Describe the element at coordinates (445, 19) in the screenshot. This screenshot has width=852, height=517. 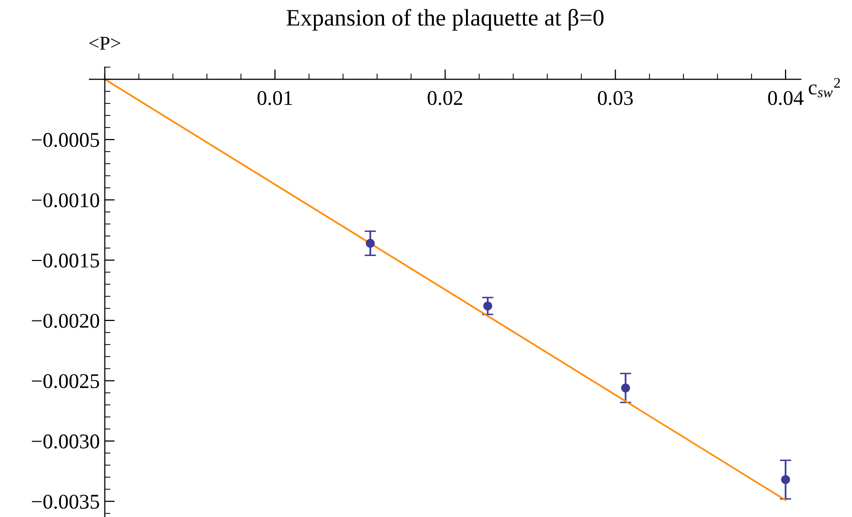
I see `chart-title: Expansion of the plaquette at β=0` at that location.